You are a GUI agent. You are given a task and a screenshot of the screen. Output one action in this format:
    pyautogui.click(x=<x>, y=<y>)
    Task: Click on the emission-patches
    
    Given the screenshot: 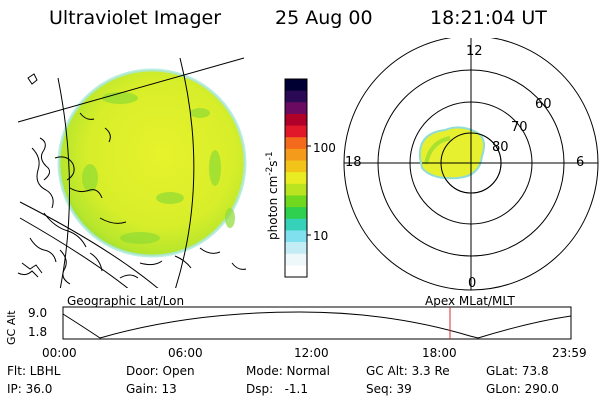 What is the action you would take?
    pyautogui.click(x=158, y=168)
    